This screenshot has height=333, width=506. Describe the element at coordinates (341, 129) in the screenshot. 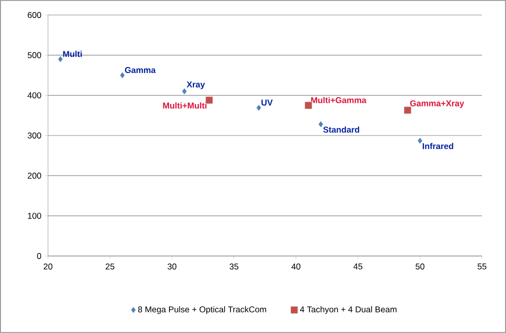

I see `annotation: Standard` at that location.